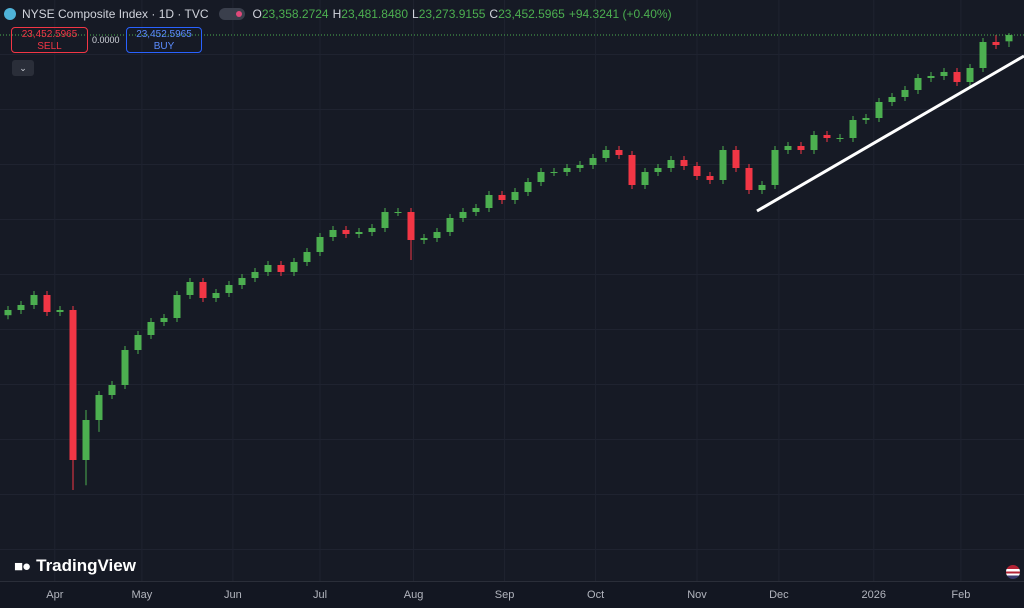 This screenshot has width=1024, height=608. Describe the element at coordinates (374, 14) in the screenshot. I see `ohlc-value: 23,481.8480` at that location.